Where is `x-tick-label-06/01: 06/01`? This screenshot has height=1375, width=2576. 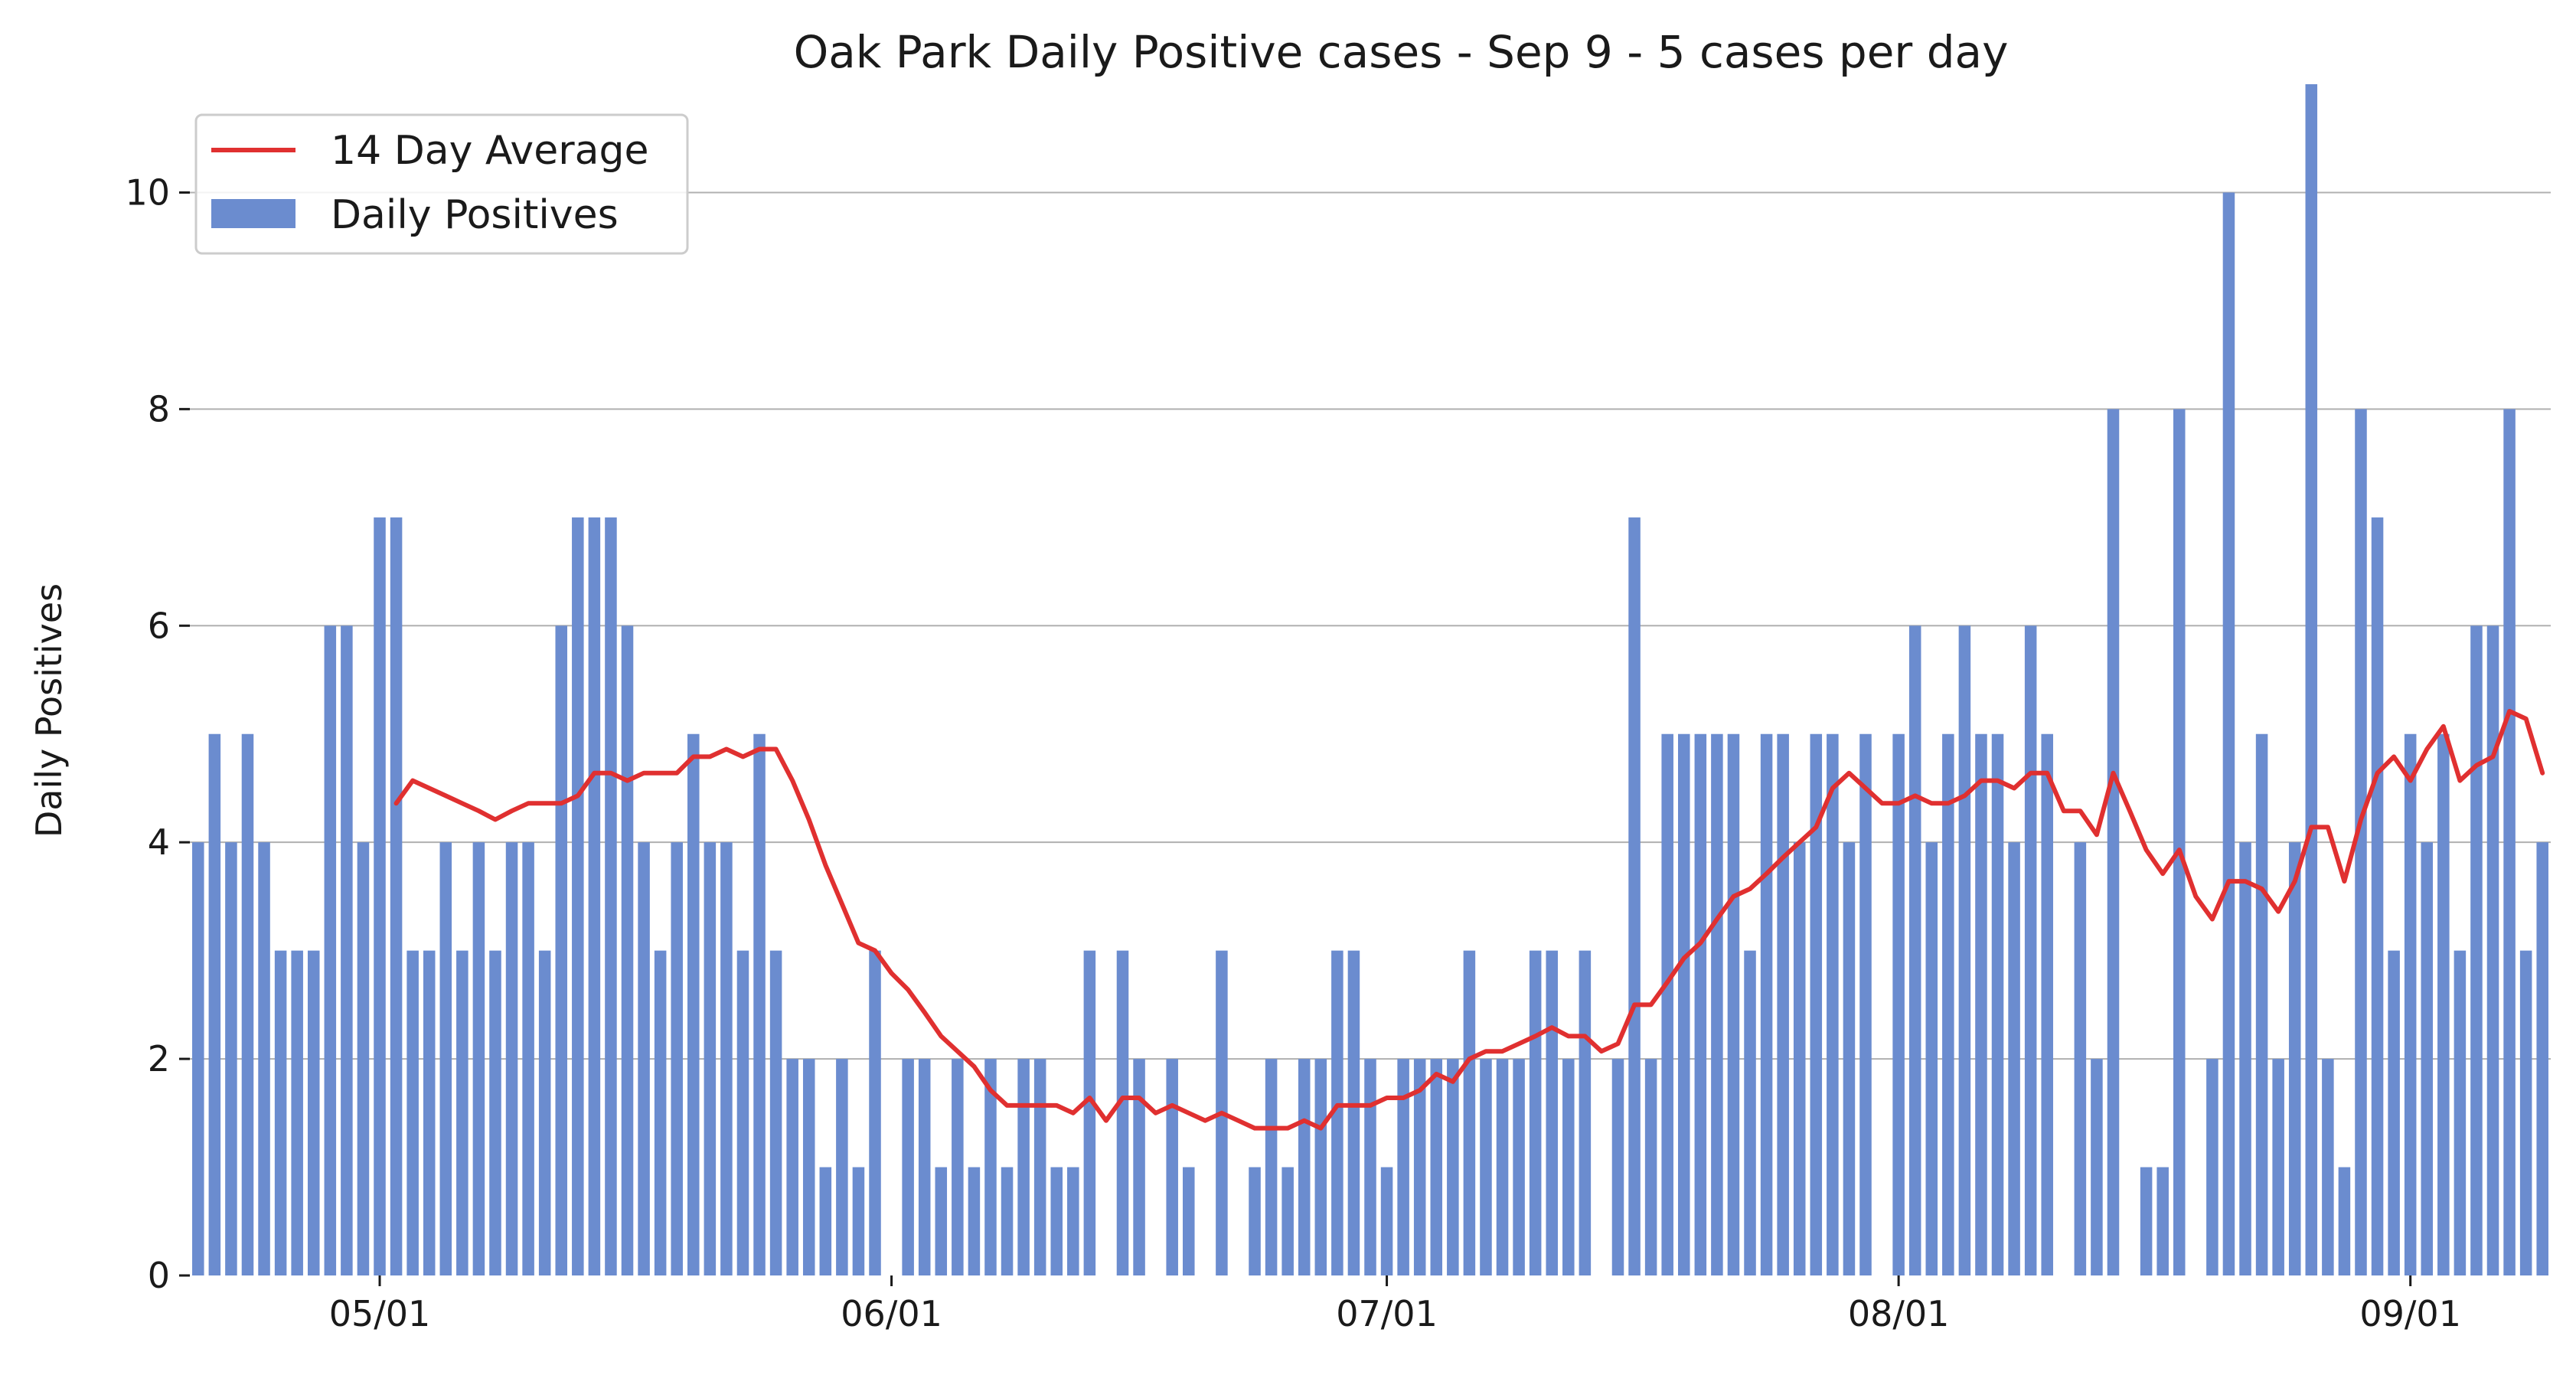 x-tick-label-06/01: 06/01 is located at coordinates (891, 1313).